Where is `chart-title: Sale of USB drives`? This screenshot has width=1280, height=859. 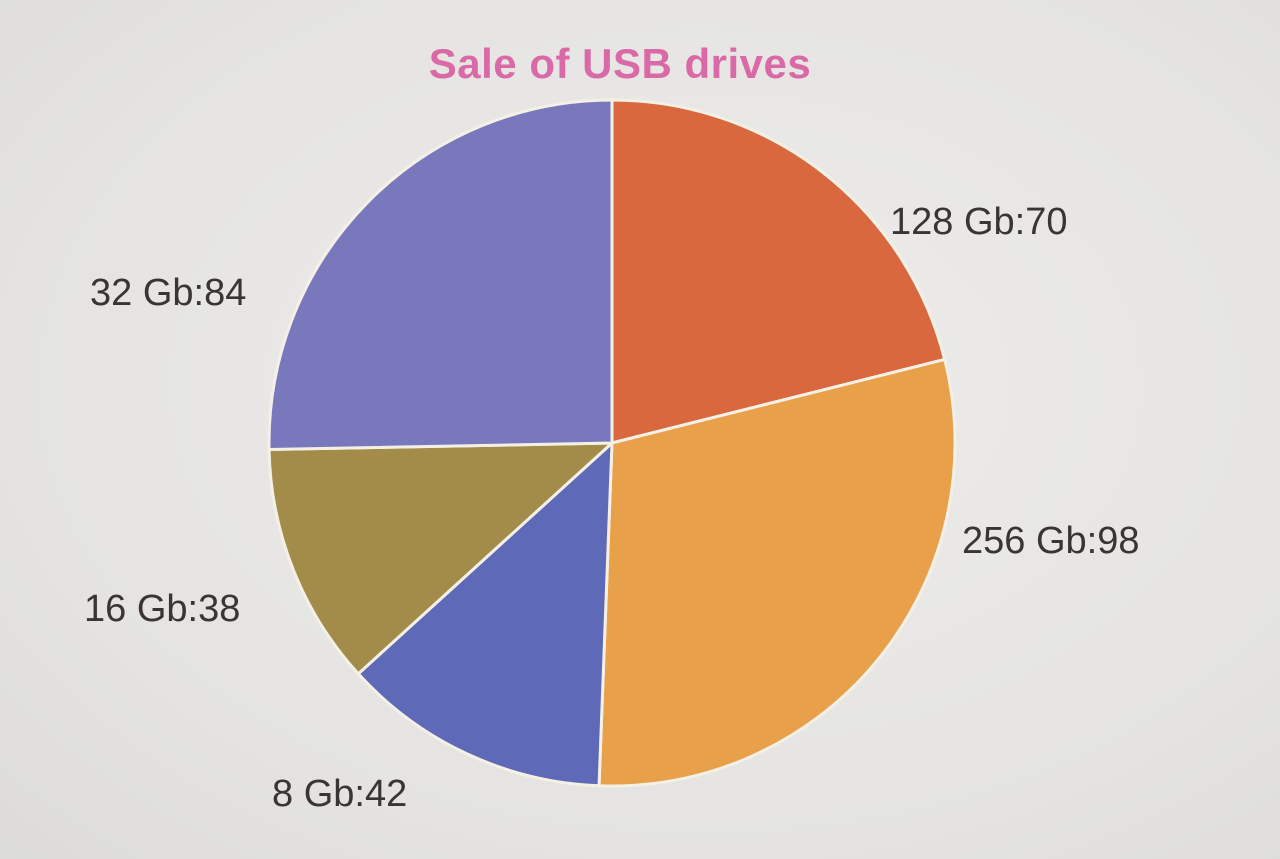 chart-title: Sale of USB drives is located at coordinates (620, 63).